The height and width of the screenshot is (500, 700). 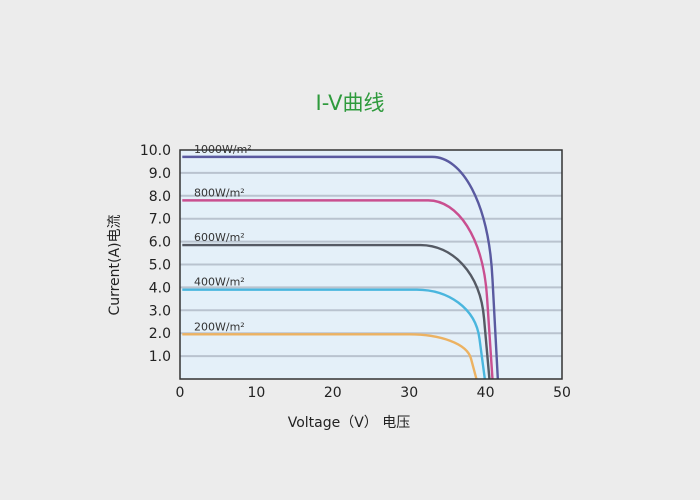 I want to click on x-tick-label: 30, so click(x=409, y=393).